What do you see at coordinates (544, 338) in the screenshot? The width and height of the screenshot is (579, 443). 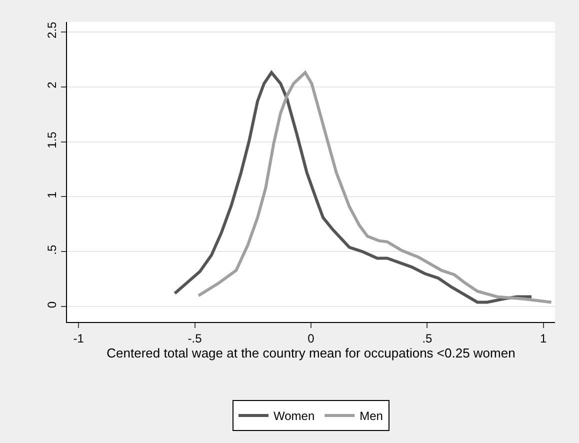 I see `x-tick-label: 1` at bounding box center [544, 338].